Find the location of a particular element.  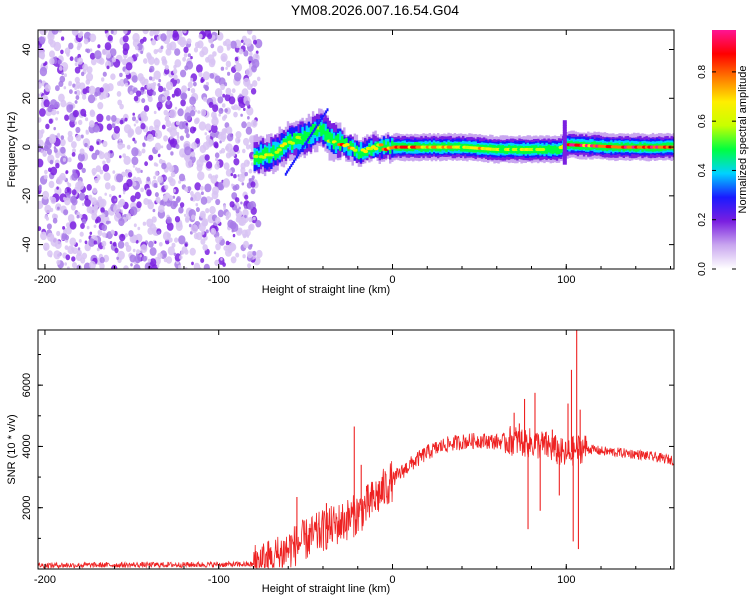

y-axis-label: SNR (10 * v/v) is located at coordinates (12, 449).